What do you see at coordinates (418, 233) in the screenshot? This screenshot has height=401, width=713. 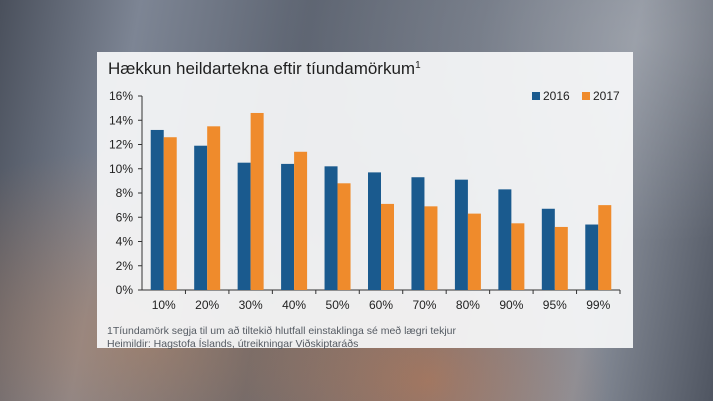 I see `bar-2016-70pct` at bounding box center [418, 233].